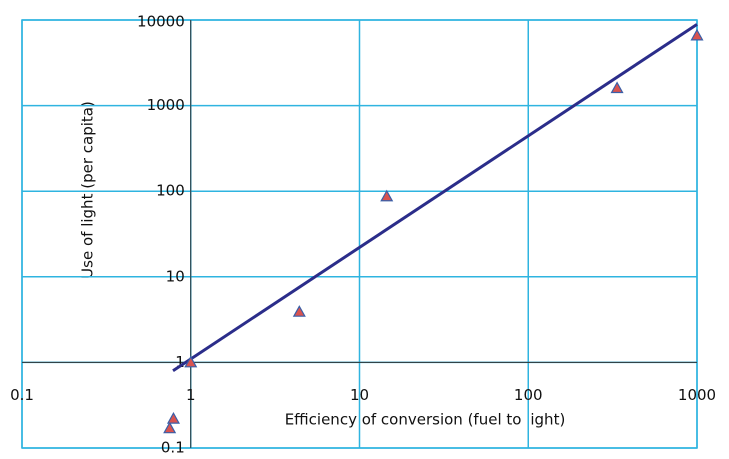  Describe the element at coordinates (175, 276) in the screenshot. I see `y-tick-label: 10` at that location.